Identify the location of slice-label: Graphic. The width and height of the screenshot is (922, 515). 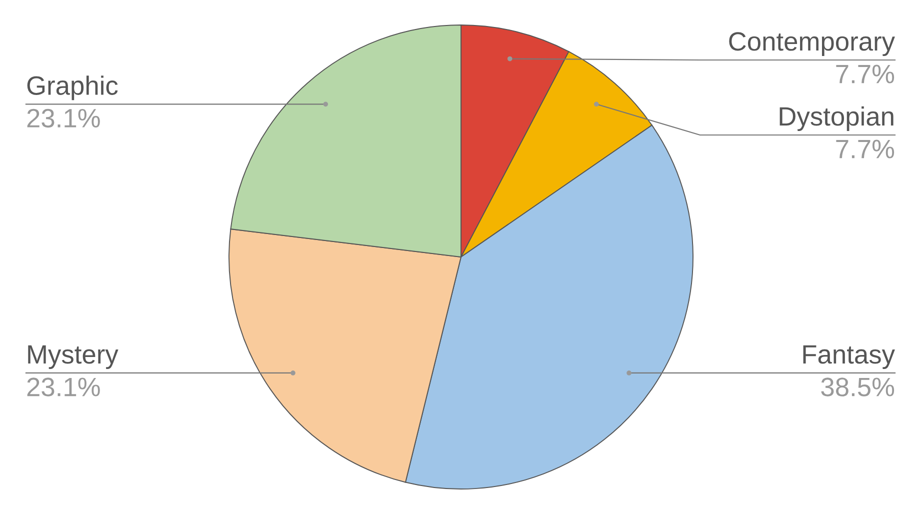
(72, 88).